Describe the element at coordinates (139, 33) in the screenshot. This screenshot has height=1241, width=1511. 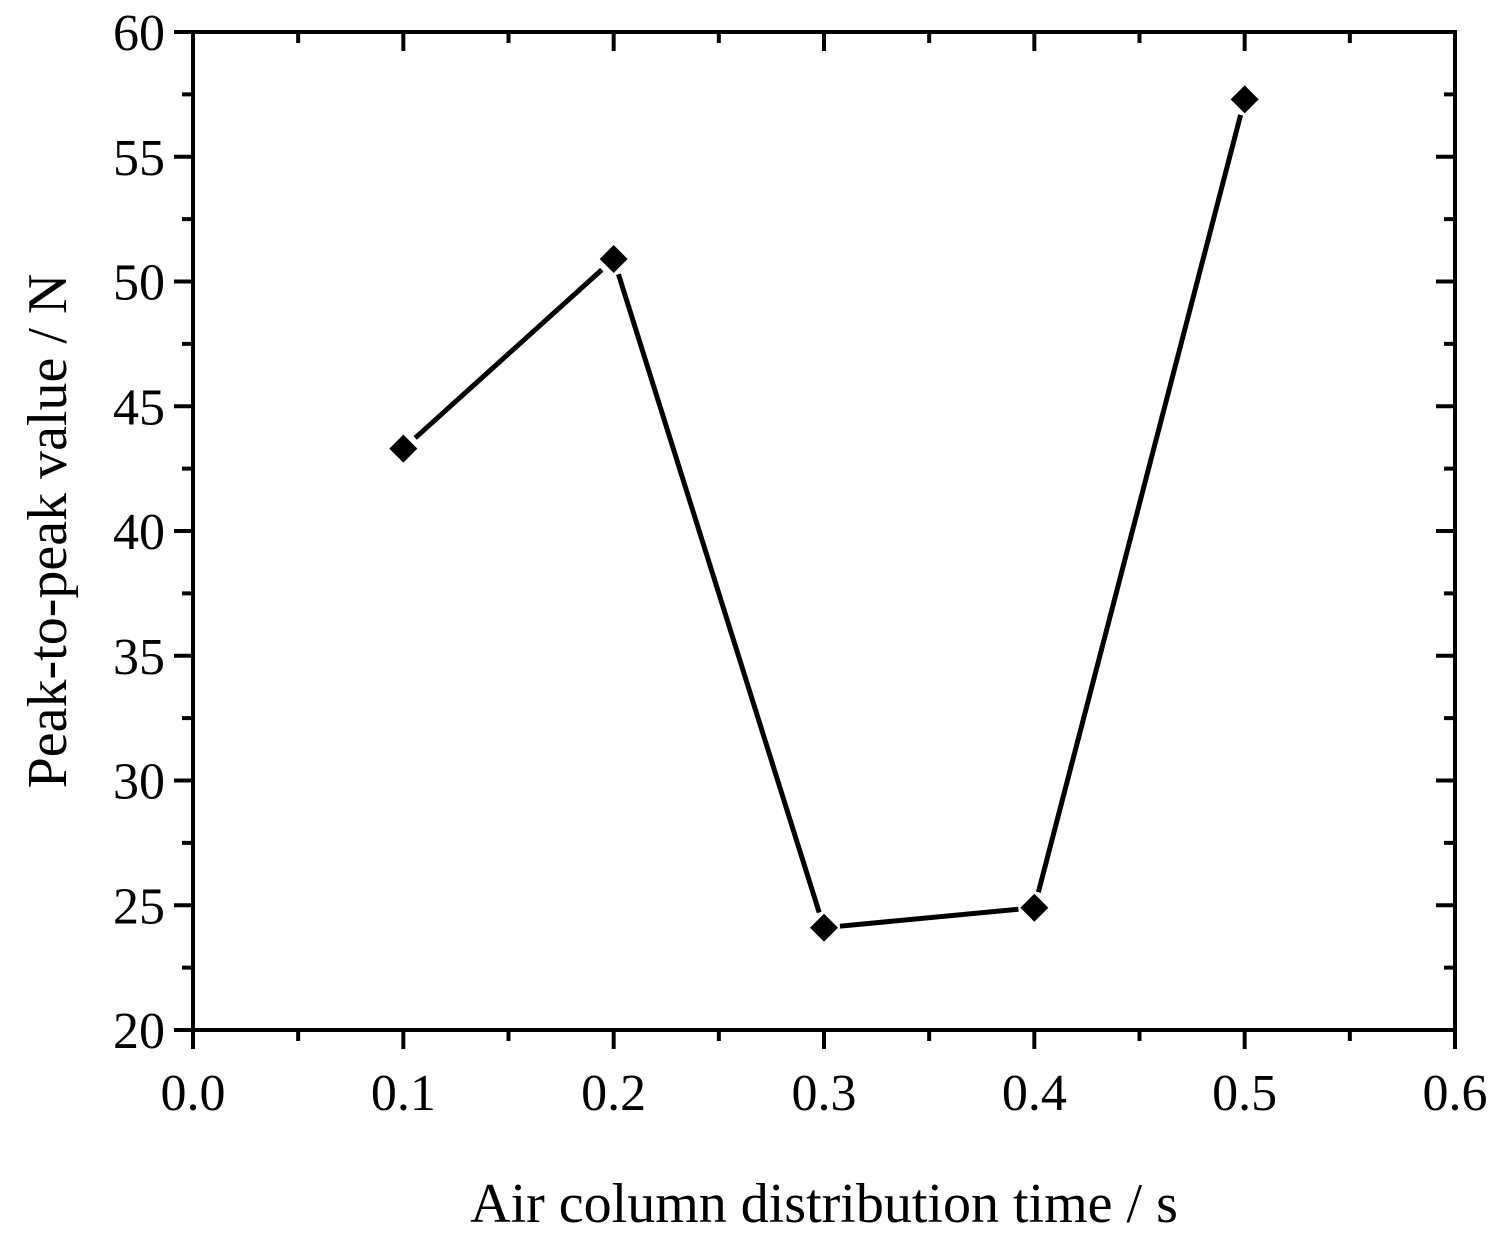
I see `y-tick-label: 60` at that location.